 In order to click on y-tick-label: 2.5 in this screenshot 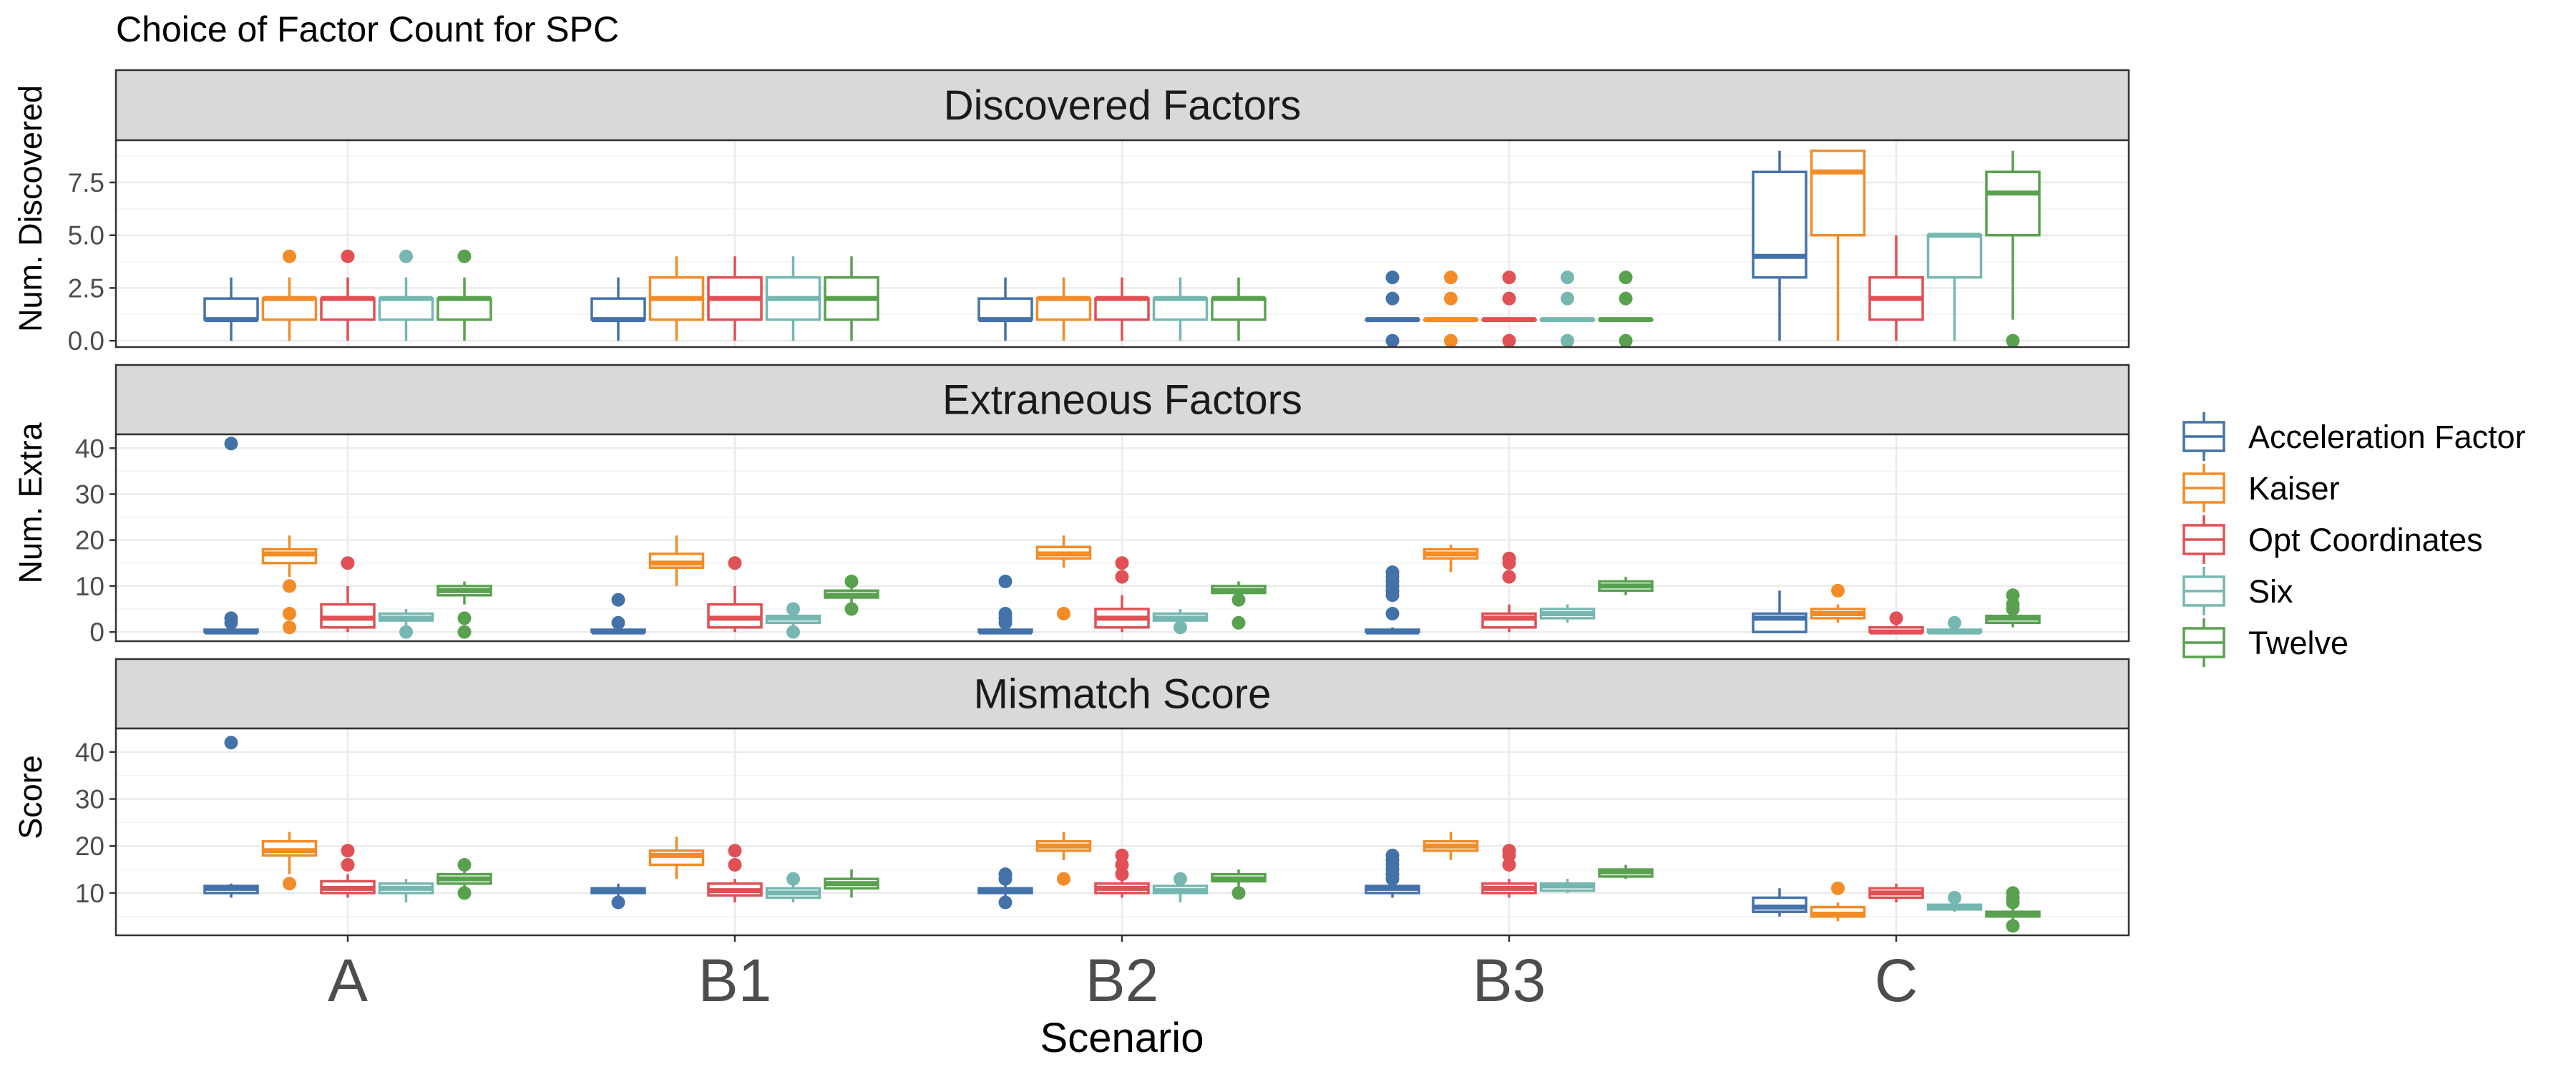, I will do `click(86, 288)`.